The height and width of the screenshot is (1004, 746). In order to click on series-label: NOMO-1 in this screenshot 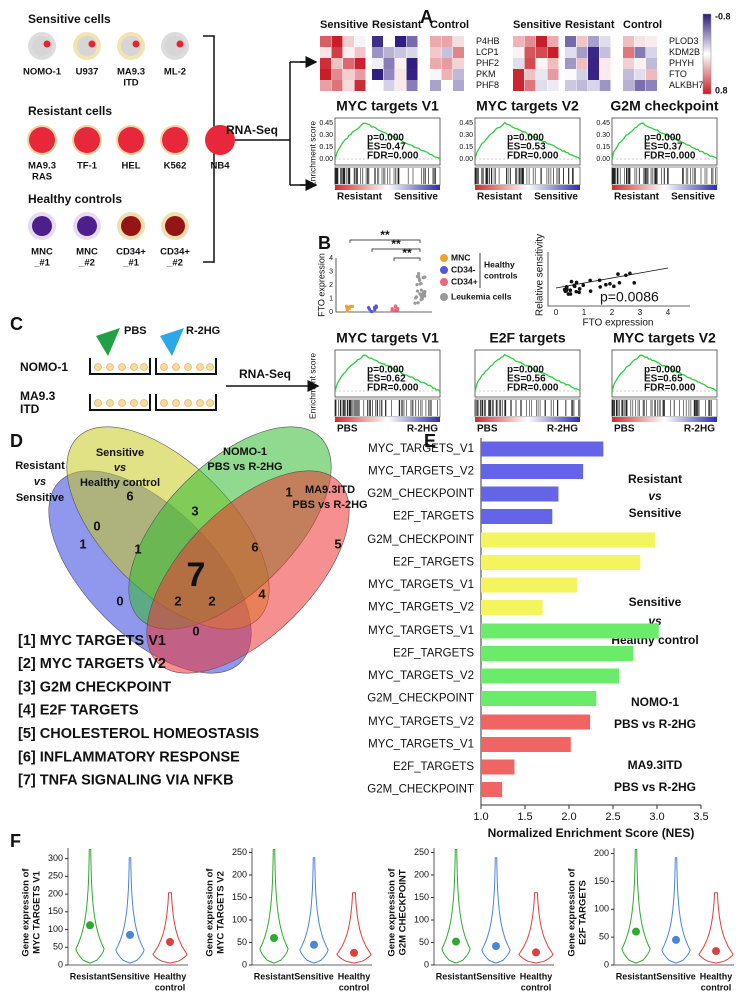, I will do `click(655, 702)`.